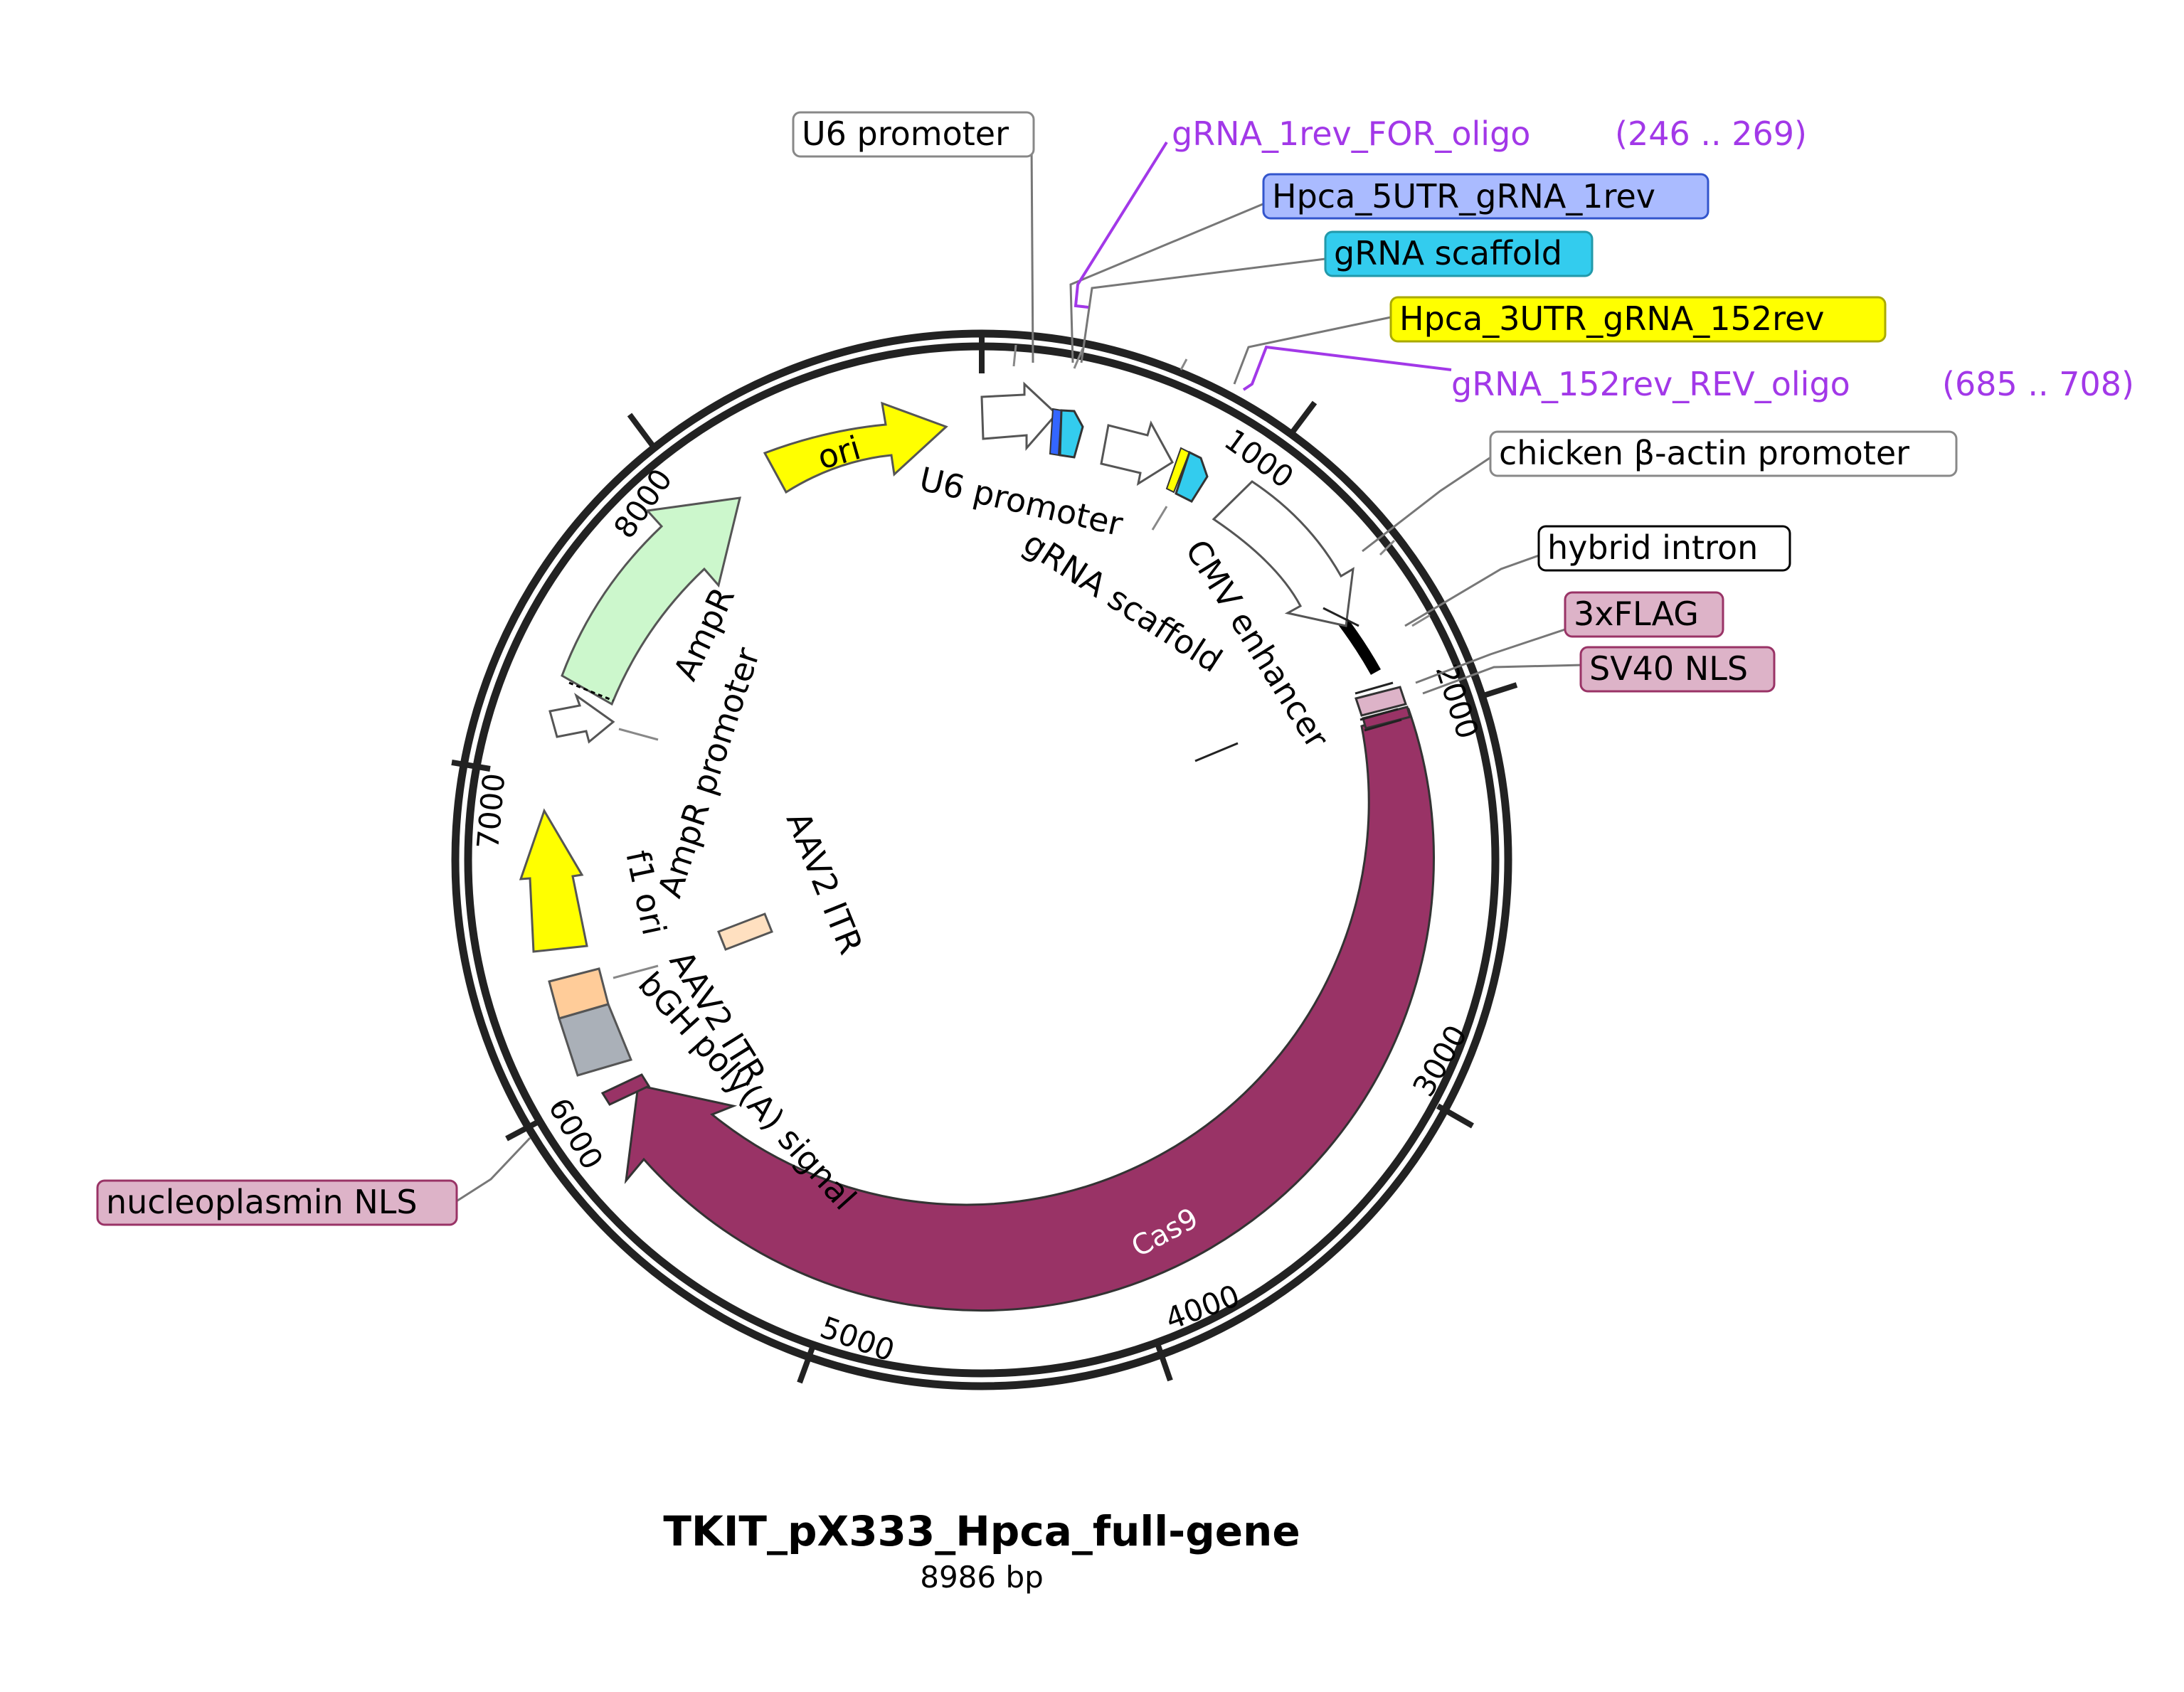 This screenshot has width=2184, height=1692. Describe the element at coordinates (581, 718) in the screenshot. I see `ampr-promoter-arrow` at that location.